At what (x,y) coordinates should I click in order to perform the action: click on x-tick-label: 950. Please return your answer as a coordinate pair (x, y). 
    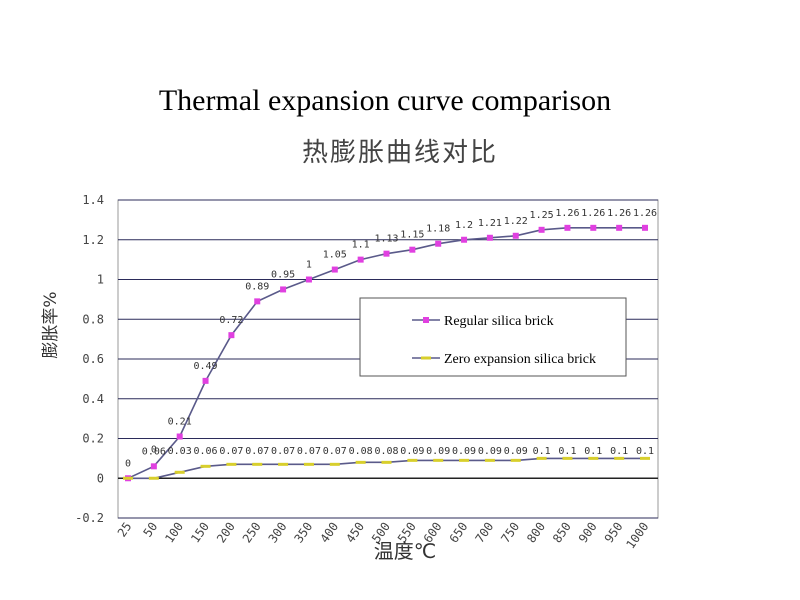
    Looking at the image, I should click on (614, 533).